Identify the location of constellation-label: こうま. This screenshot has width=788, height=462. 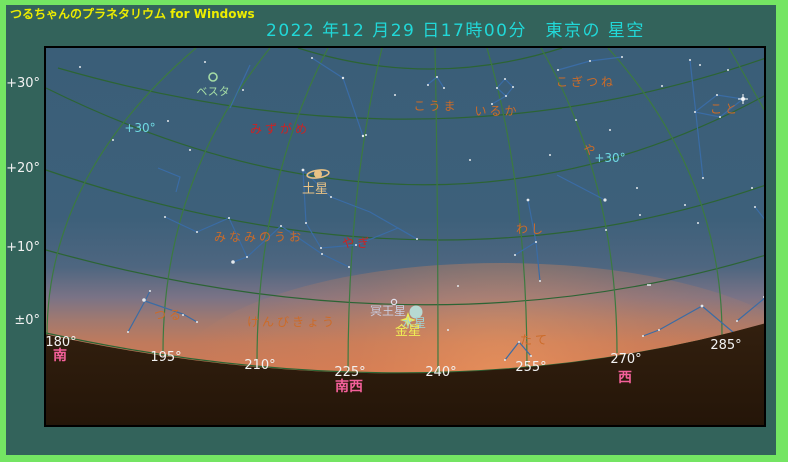
(435, 106).